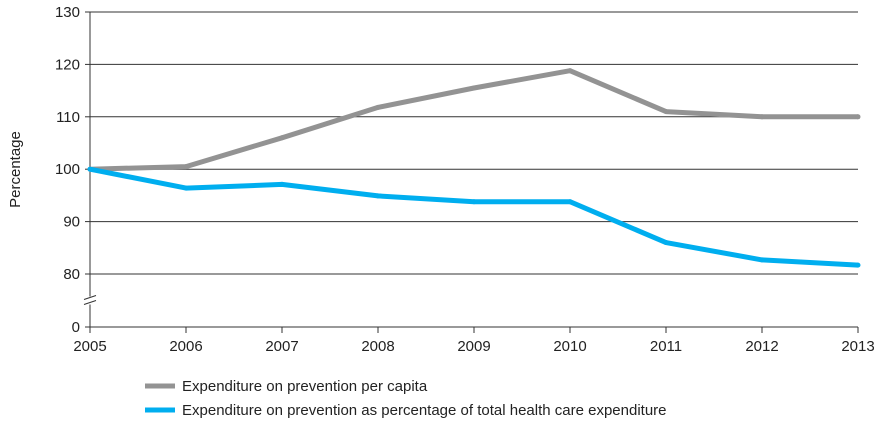 This screenshot has width=885, height=425. What do you see at coordinates (473, 346) in the screenshot?
I see `x-tick-label-2009: 2009` at bounding box center [473, 346].